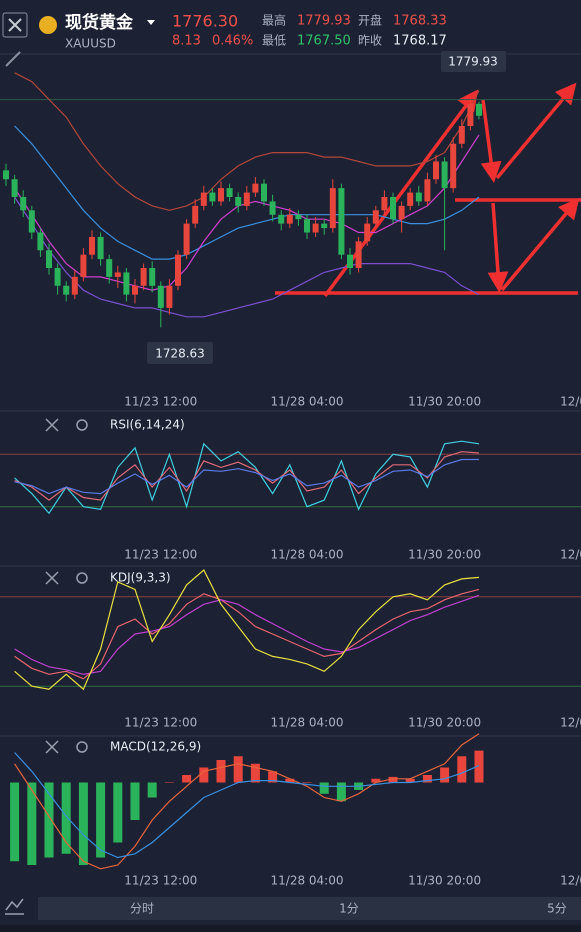 Image resolution: width=581 pixels, height=932 pixels. What do you see at coordinates (274, 41) in the screenshot?
I see `stat-label: 最低` at bounding box center [274, 41].